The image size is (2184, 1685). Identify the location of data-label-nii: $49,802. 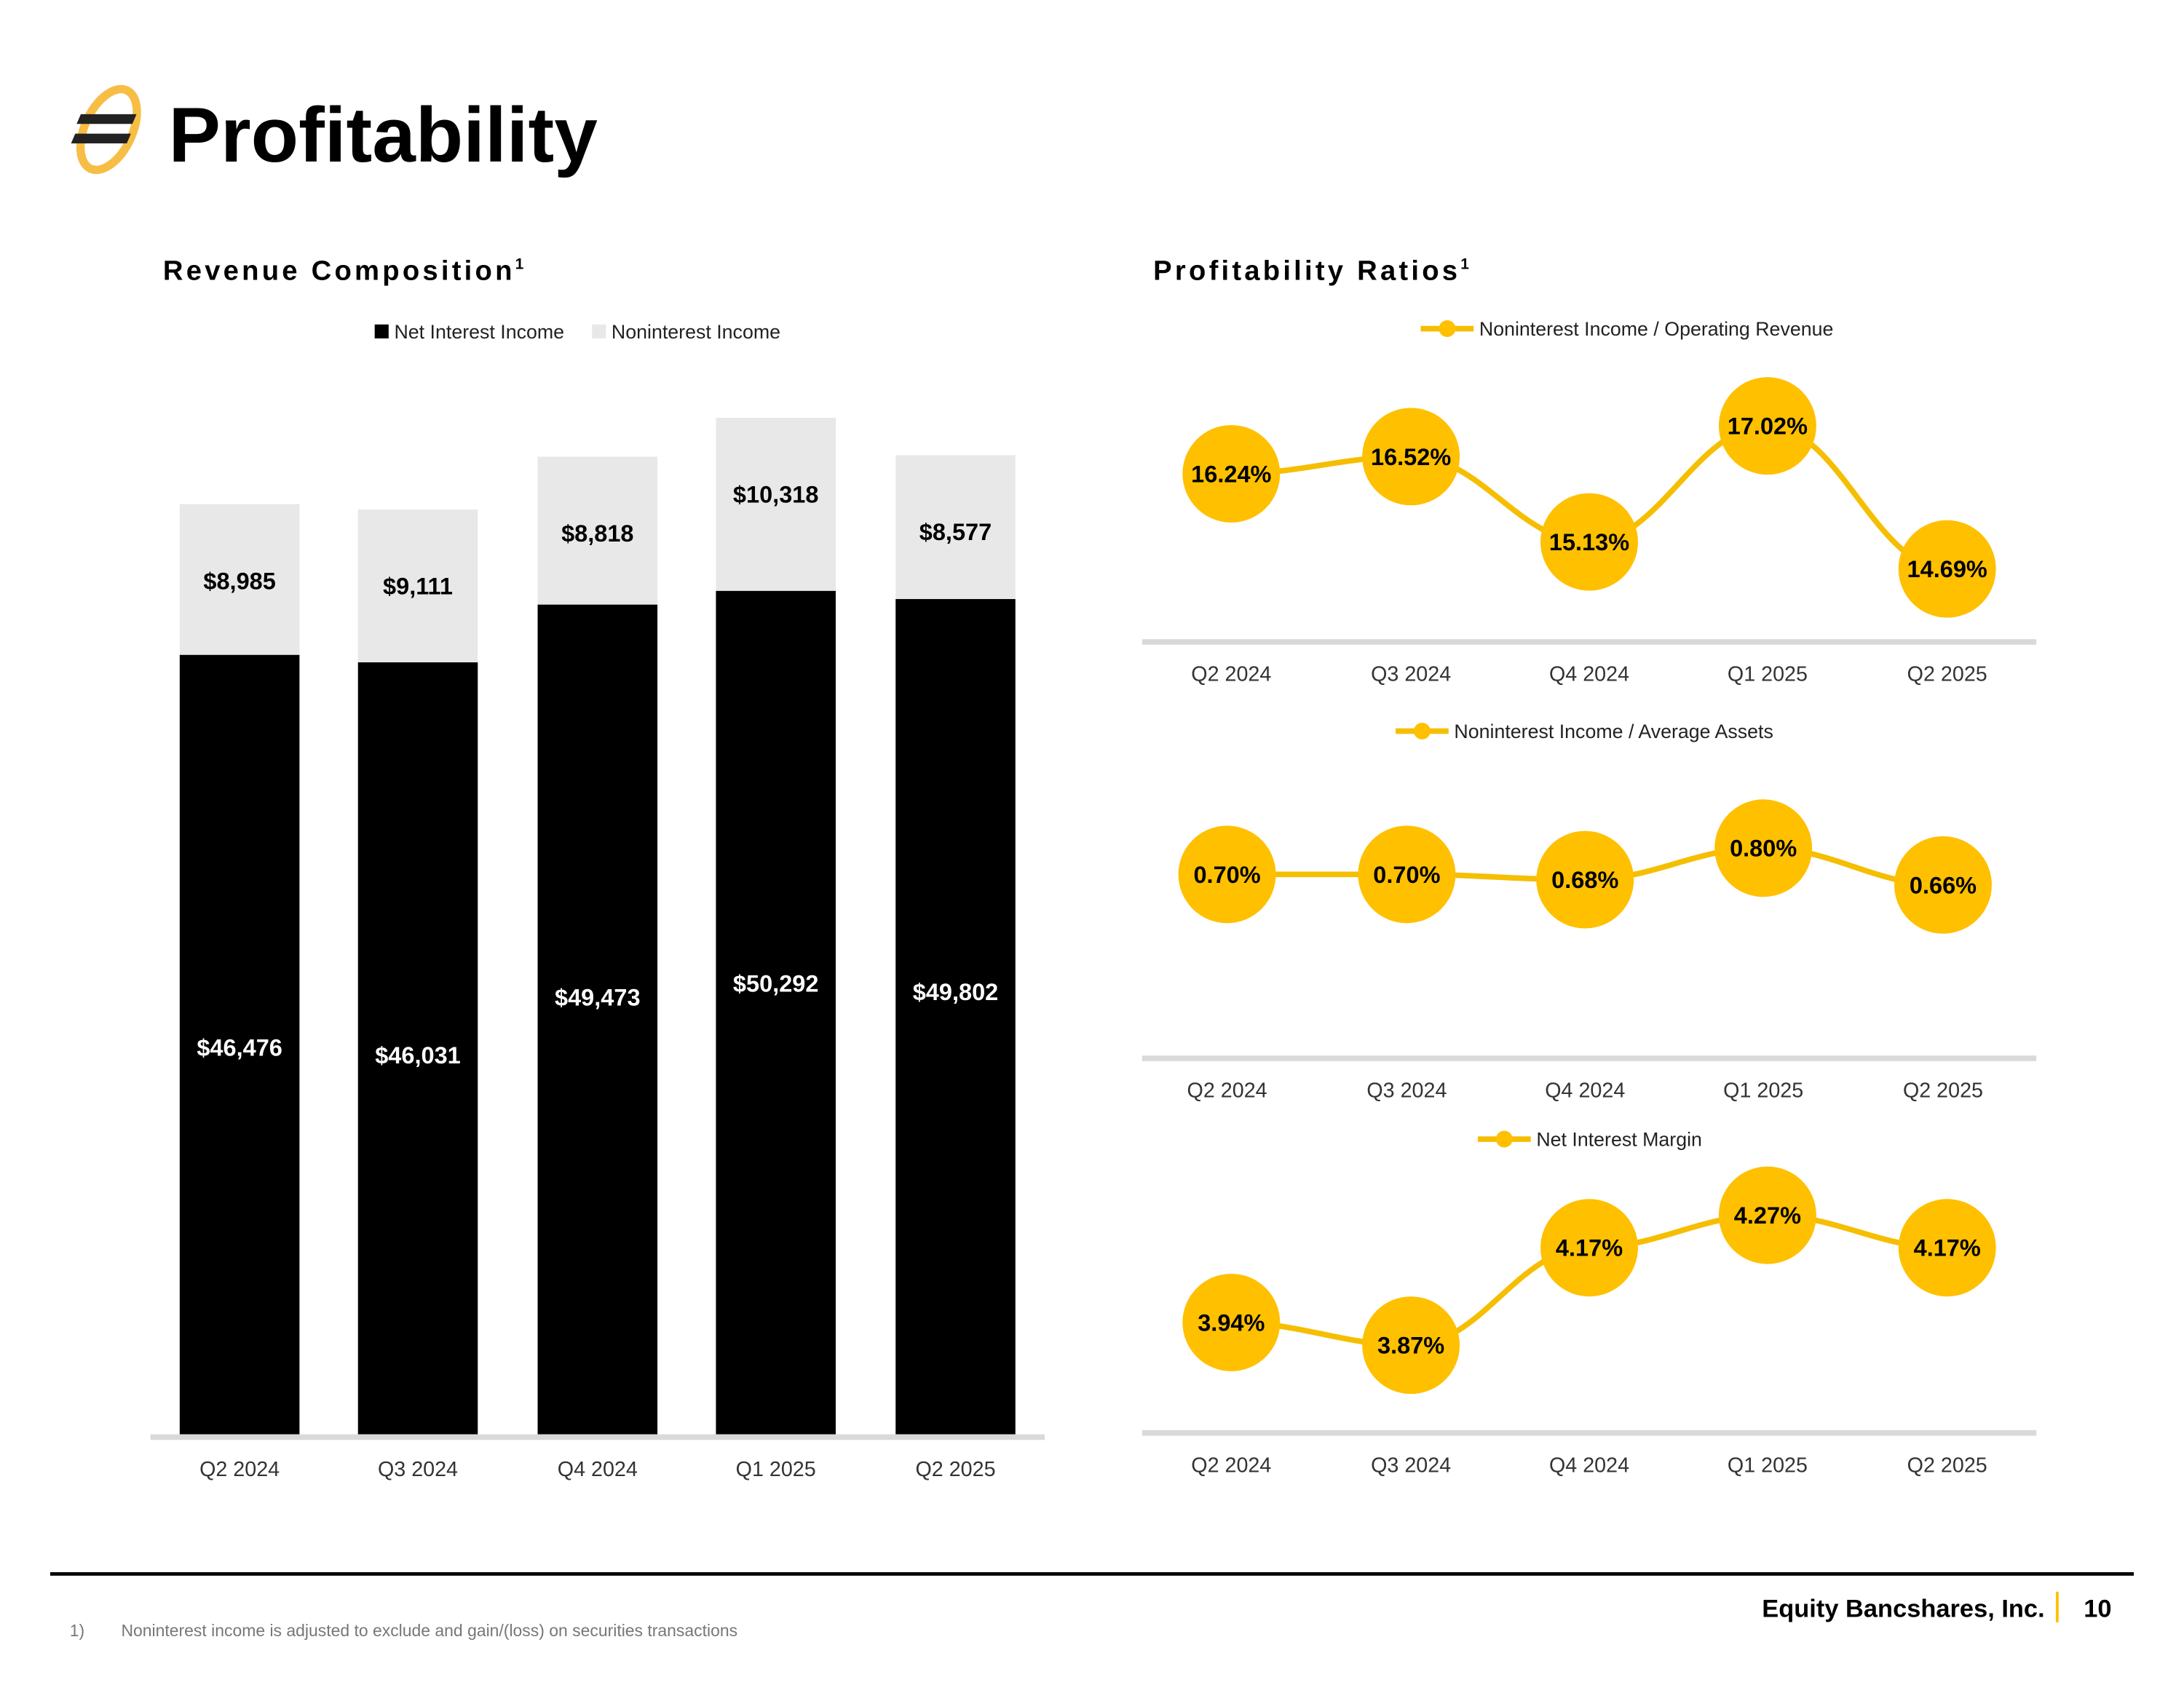
(956, 992).